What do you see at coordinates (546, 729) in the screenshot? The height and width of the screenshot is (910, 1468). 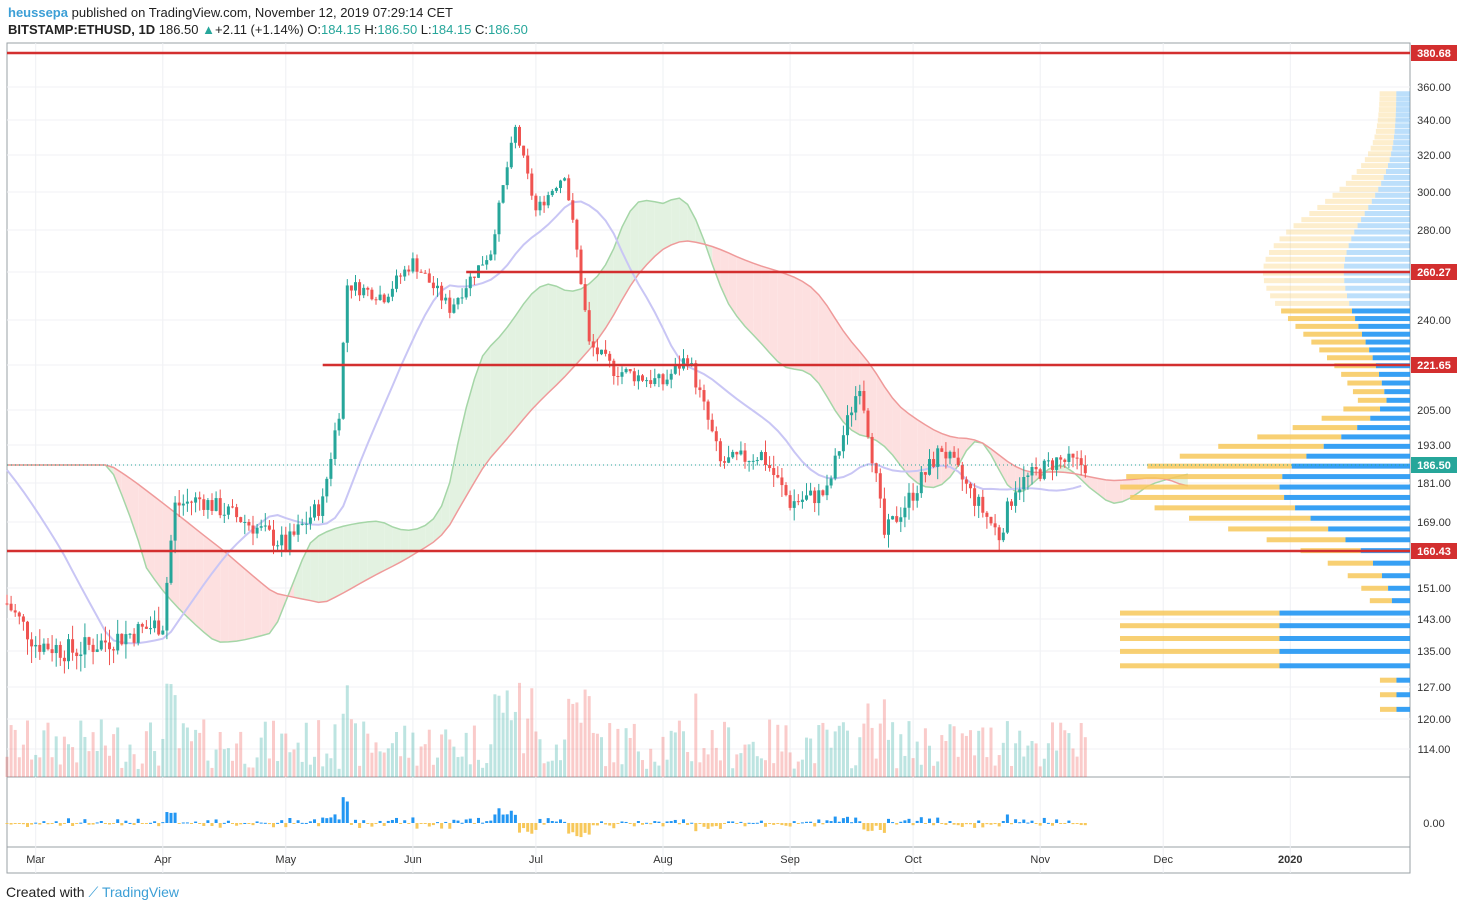 I see `volume-bars` at bounding box center [546, 729].